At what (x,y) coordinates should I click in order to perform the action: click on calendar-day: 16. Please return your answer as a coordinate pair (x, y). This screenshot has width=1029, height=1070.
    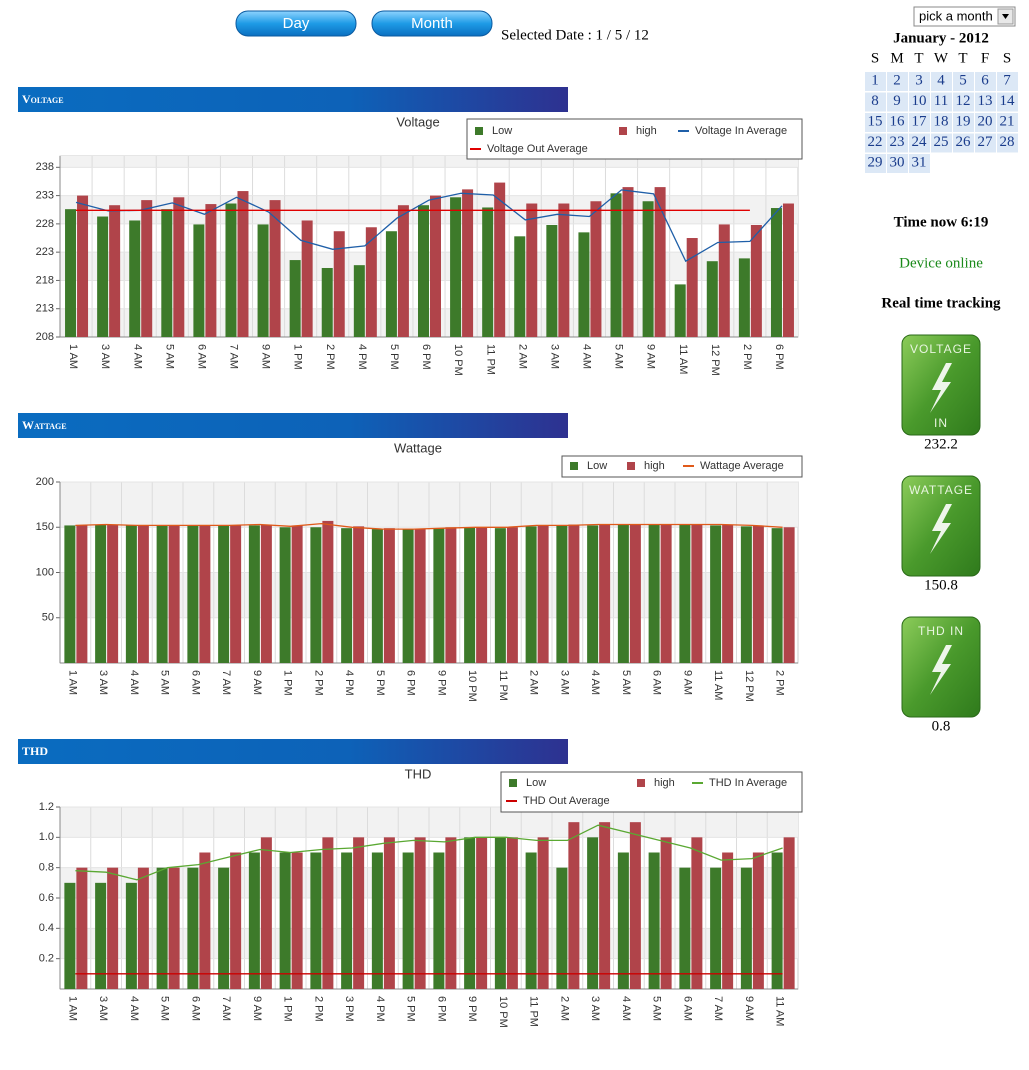
    Looking at the image, I should click on (897, 122).